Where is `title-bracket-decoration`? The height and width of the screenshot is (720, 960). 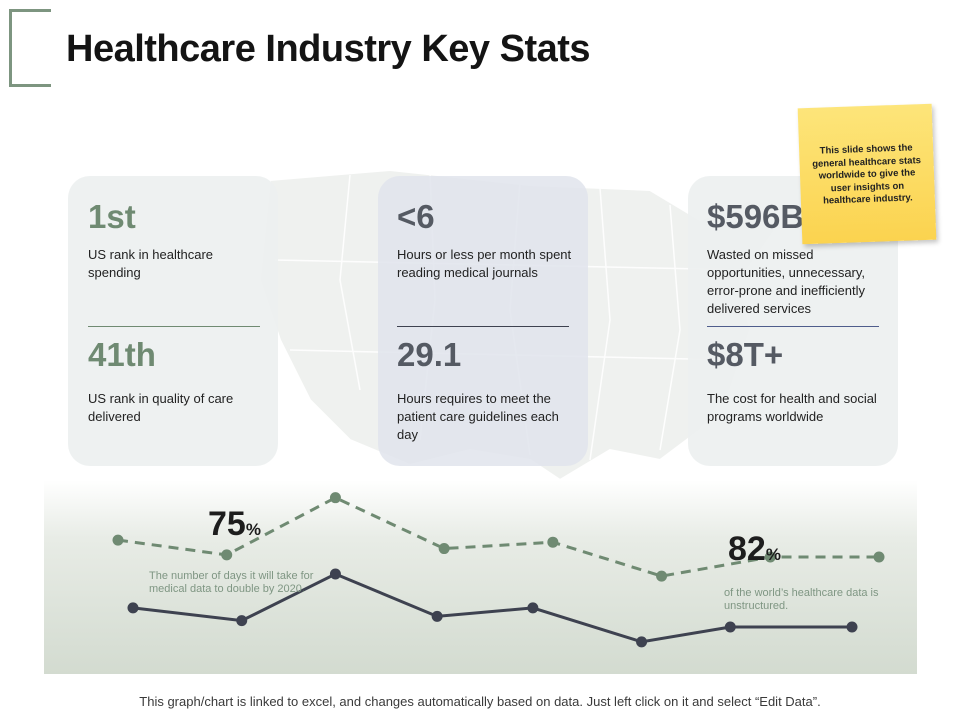
title-bracket-decoration is located at coordinates (30, 48).